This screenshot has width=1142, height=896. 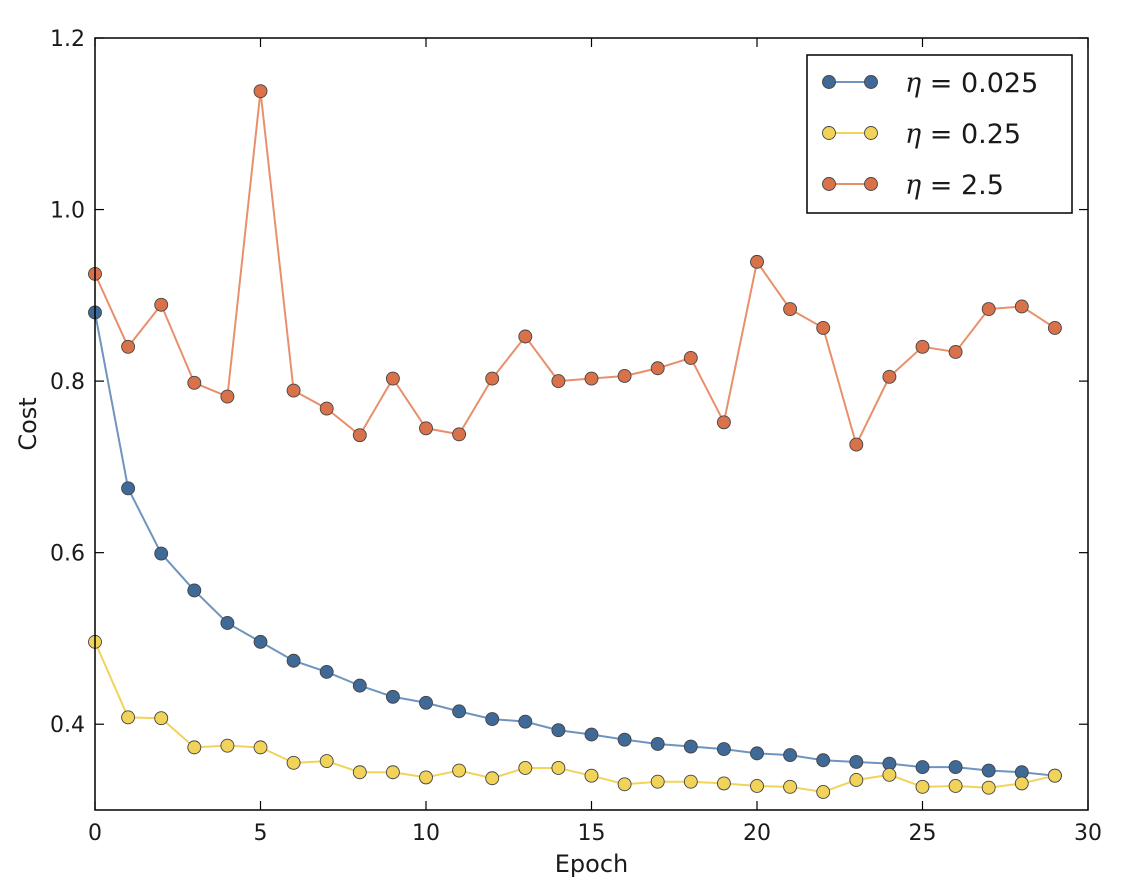 What do you see at coordinates (28, 423) in the screenshot?
I see `y-axis-label: Cost` at bounding box center [28, 423].